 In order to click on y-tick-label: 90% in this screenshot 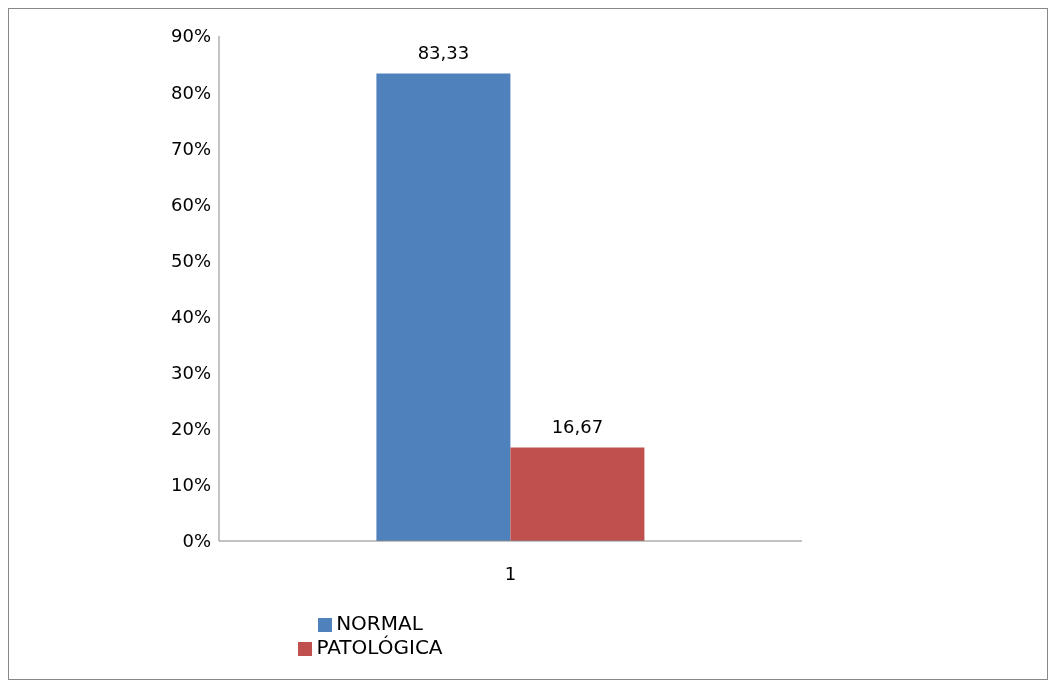, I will do `click(190, 36)`.